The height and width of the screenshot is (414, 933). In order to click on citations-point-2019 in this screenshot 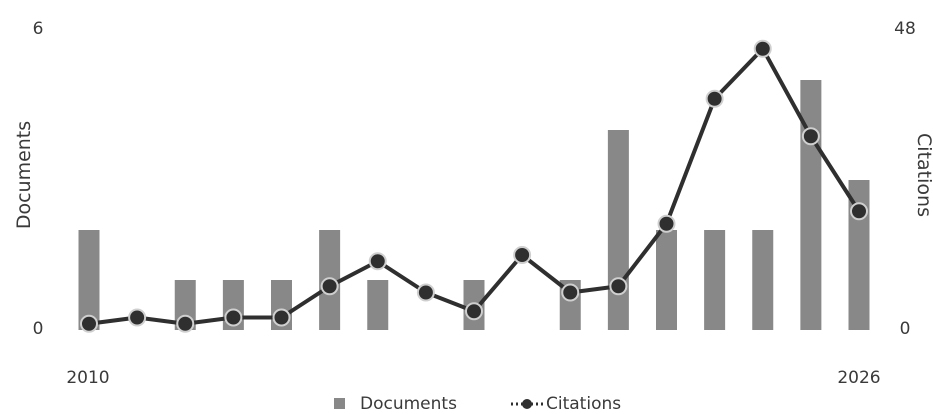, I will do `click(522, 255)`.